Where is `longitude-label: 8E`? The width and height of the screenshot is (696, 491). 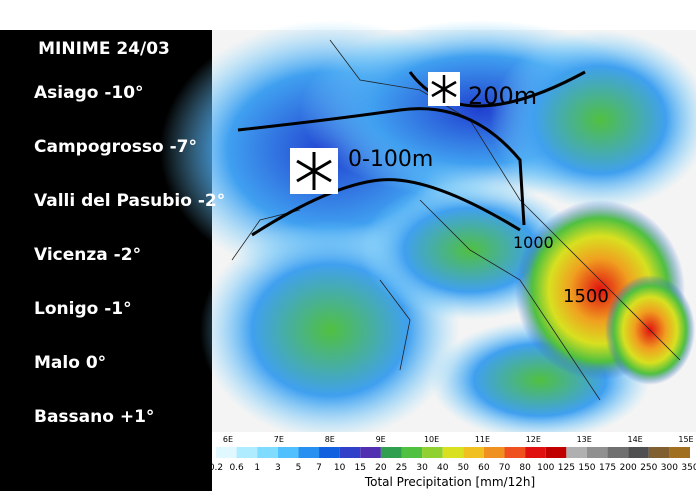
longitude-label: 8E is located at coordinates (330, 439).